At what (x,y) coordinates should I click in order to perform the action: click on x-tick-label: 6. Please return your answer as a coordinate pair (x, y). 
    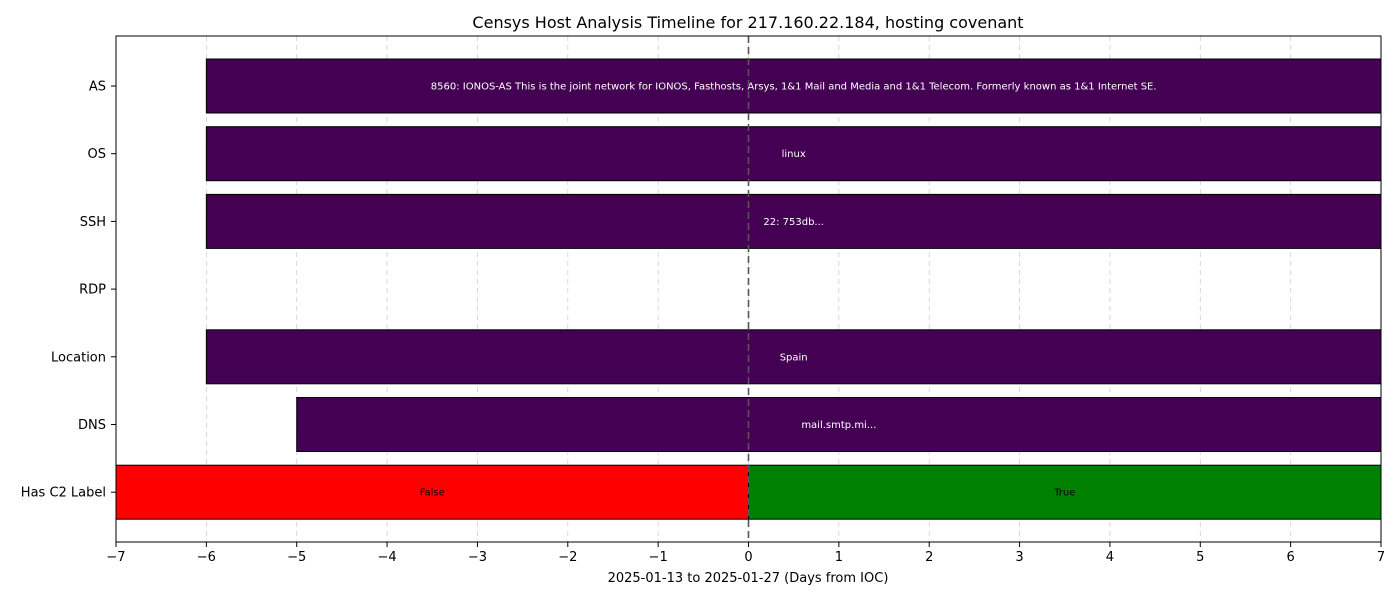
    Looking at the image, I should click on (1291, 557).